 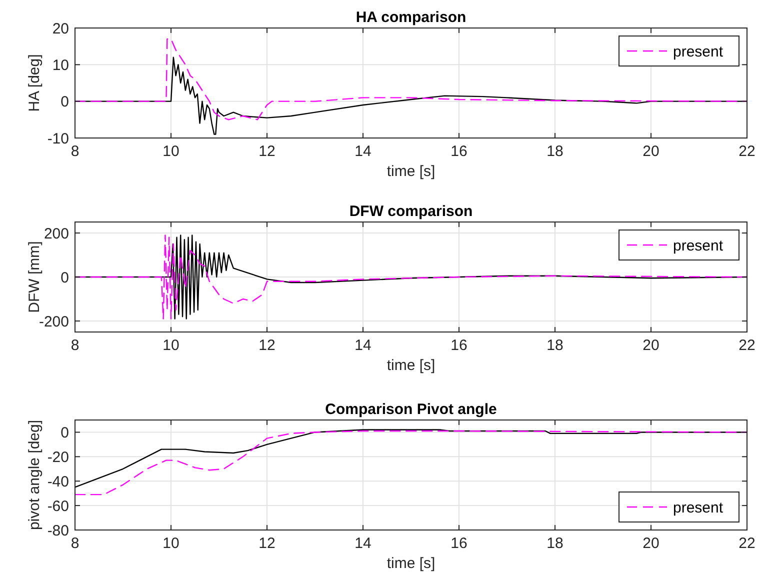 I want to click on y-tick-label: -80, so click(x=58, y=531).